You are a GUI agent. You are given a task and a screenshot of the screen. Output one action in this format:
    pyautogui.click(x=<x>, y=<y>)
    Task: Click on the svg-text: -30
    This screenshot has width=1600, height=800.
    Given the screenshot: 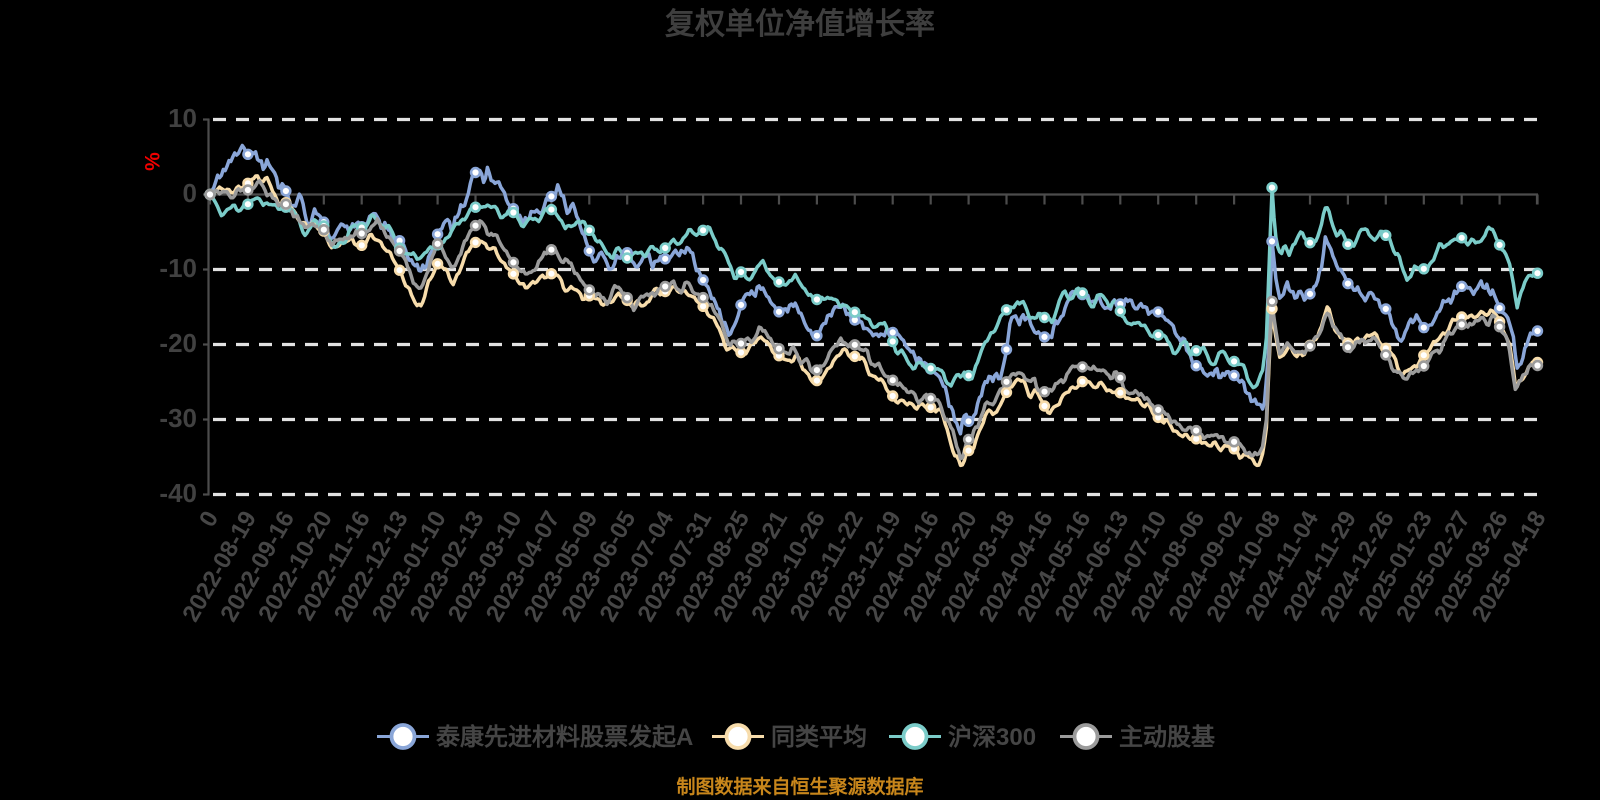 What is the action you would take?
    pyautogui.click(x=178, y=418)
    